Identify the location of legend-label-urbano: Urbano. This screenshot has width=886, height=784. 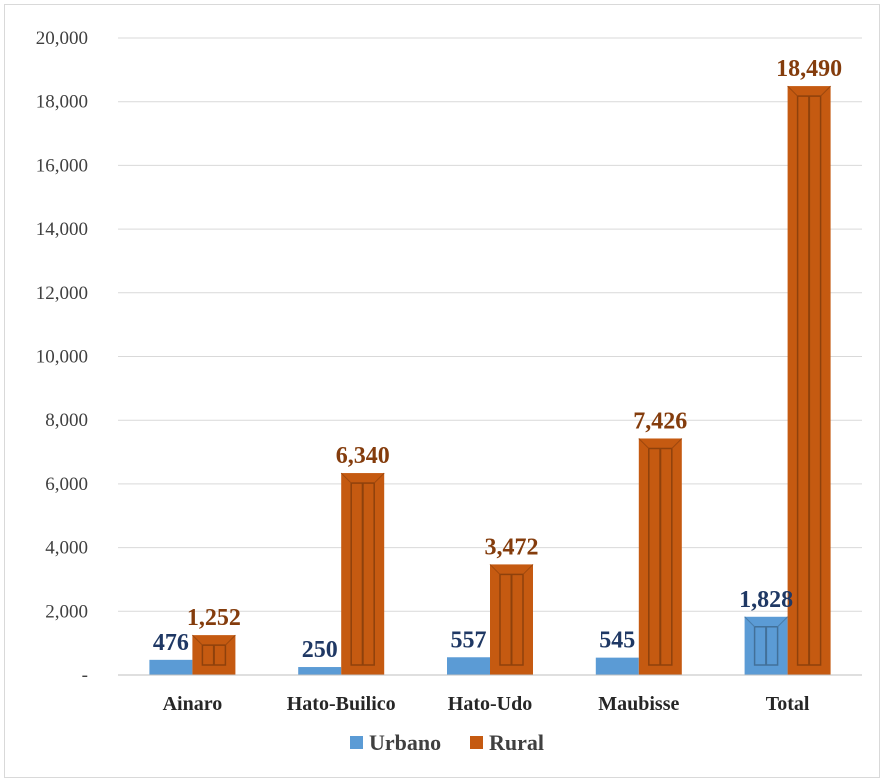
(405, 742).